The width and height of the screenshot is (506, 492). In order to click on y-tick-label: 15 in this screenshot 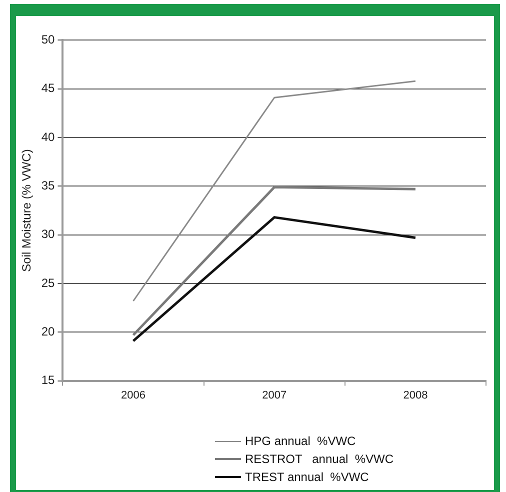, I will do `click(48, 380)`.